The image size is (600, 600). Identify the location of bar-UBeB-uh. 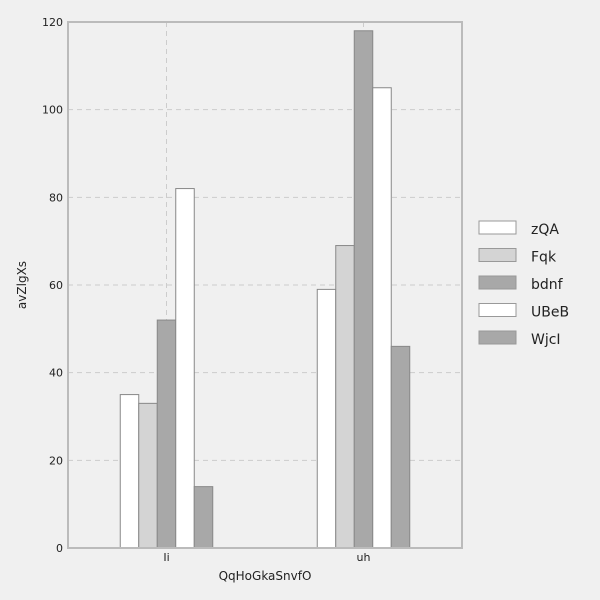
(382, 318).